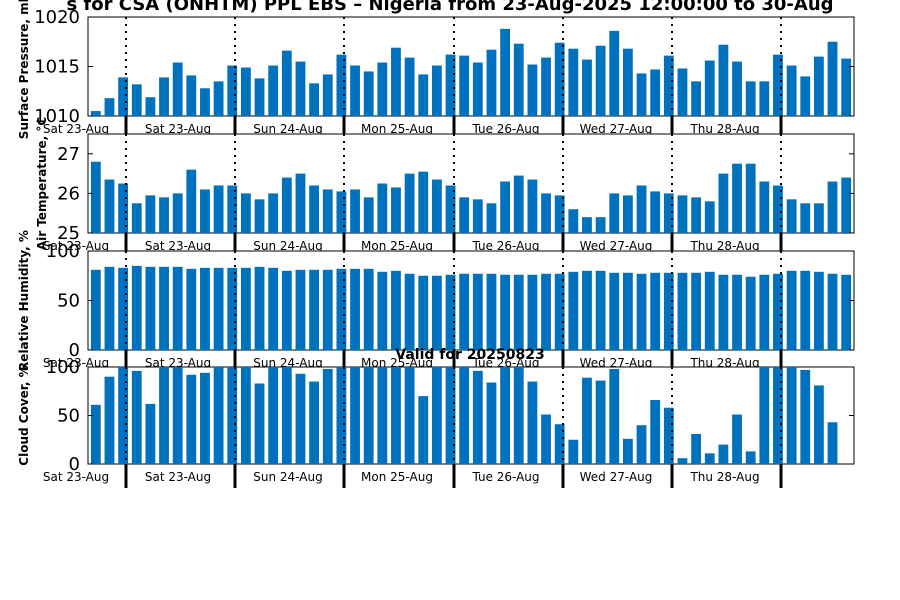 Image resolution: width=900 pixels, height=600 pixels. What do you see at coordinates (505, 246) in the screenshot?
I see `x-day-label: Tue 26-Aug` at bounding box center [505, 246].